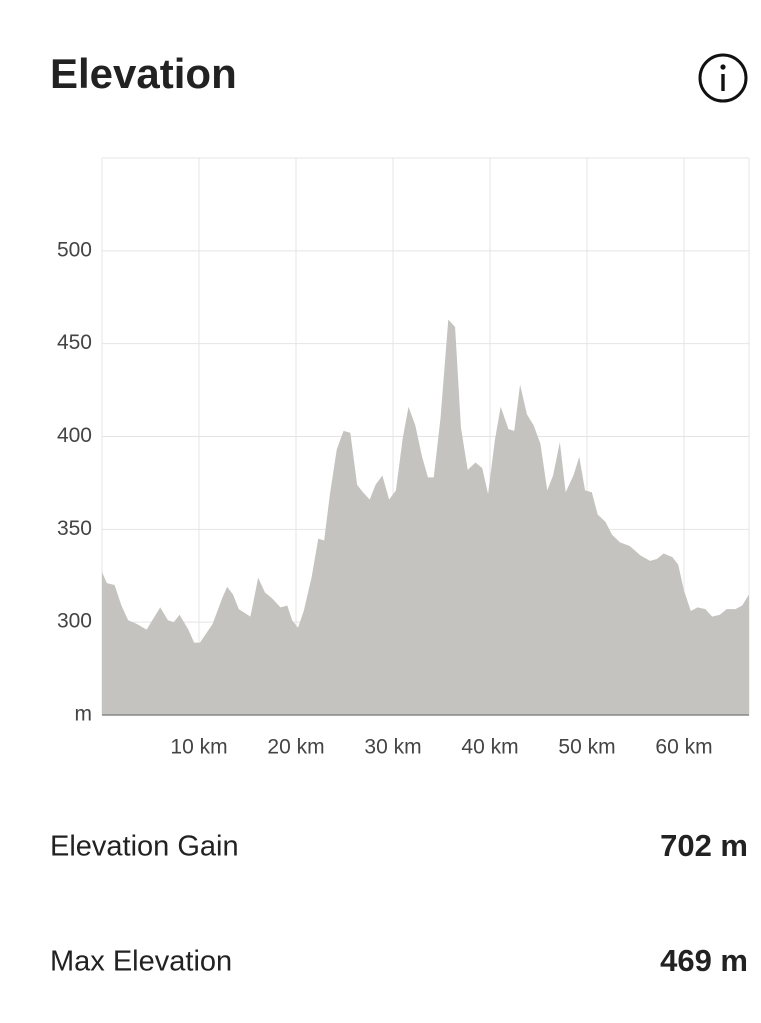 The height and width of the screenshot is (1023, 761). I want to click on x-tick-label: 20 km, so click(295, 747).